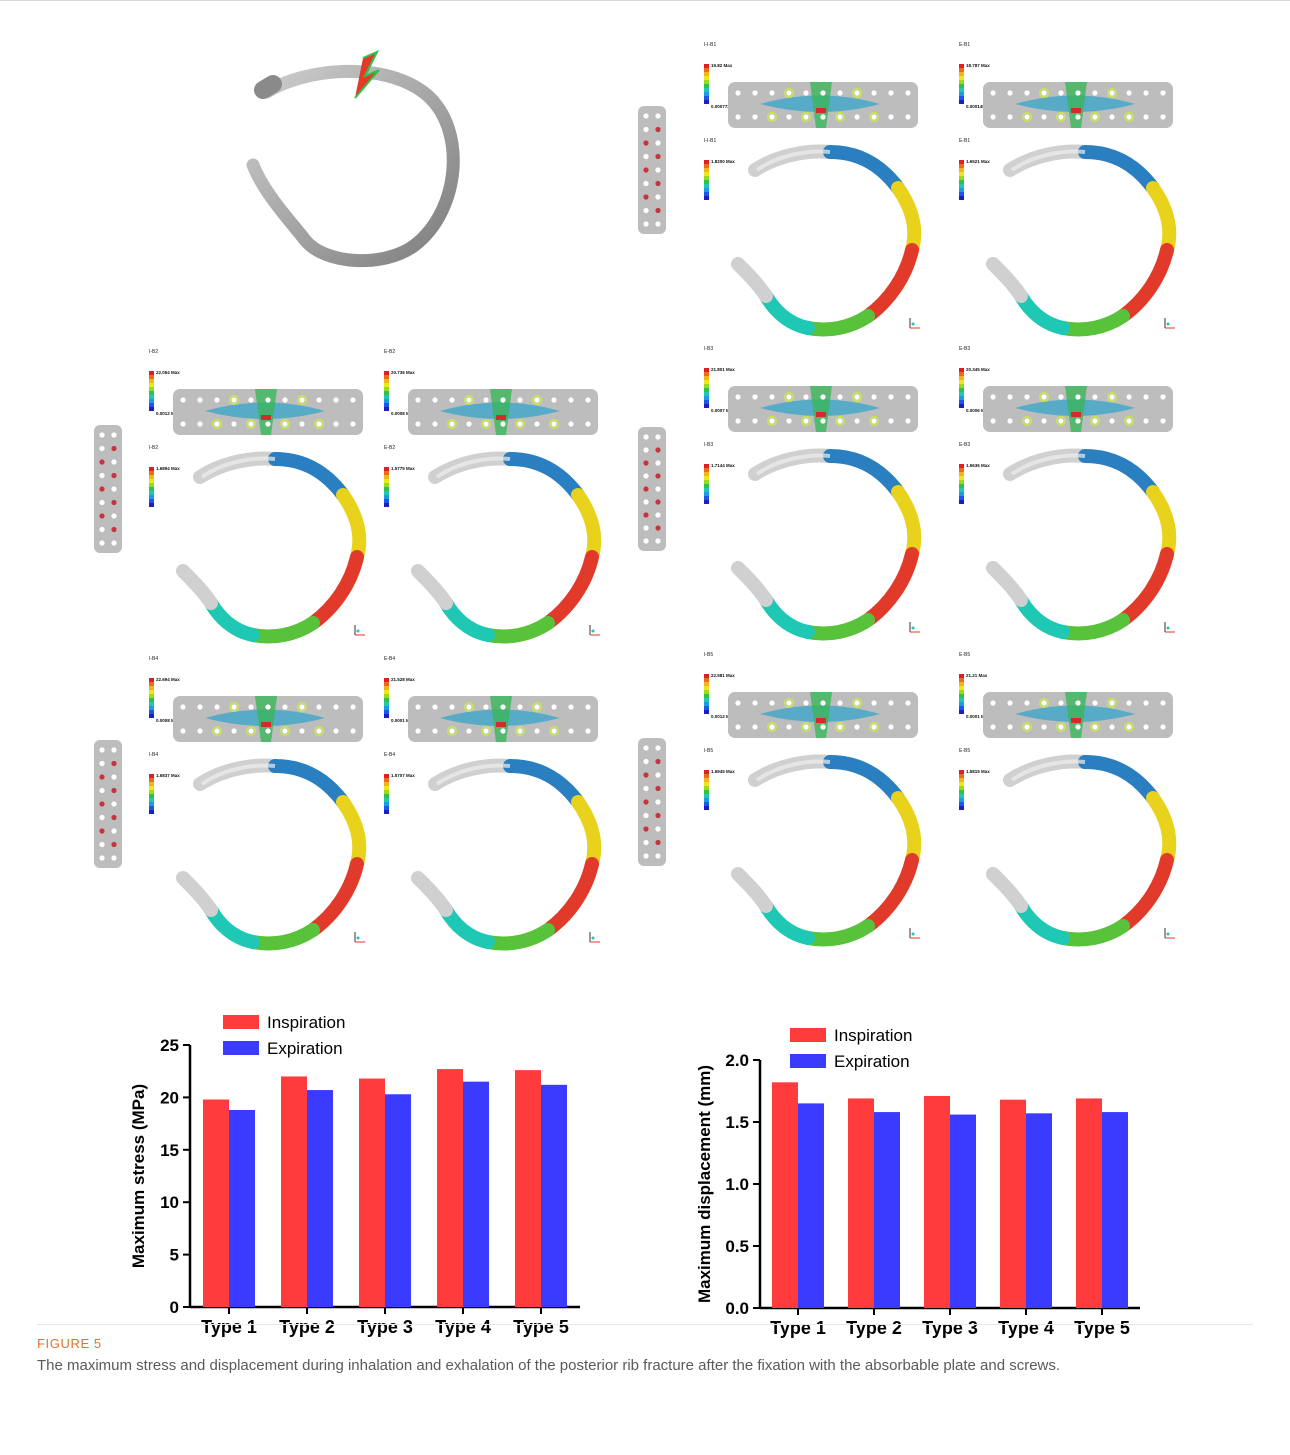  I want to click on displacement-title: I-B5, so click(708, 751).